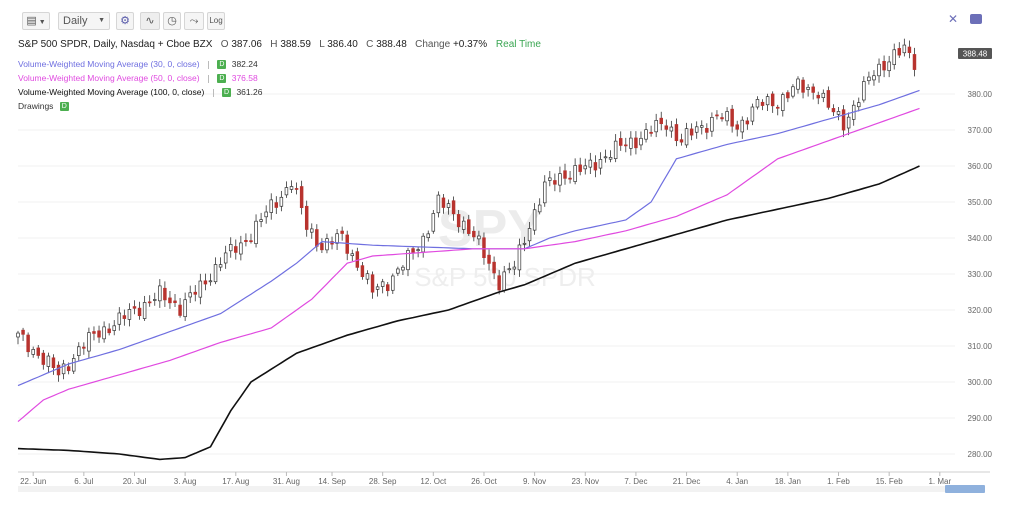  I want to click on scrollbar-thumb, so click(965, 489).